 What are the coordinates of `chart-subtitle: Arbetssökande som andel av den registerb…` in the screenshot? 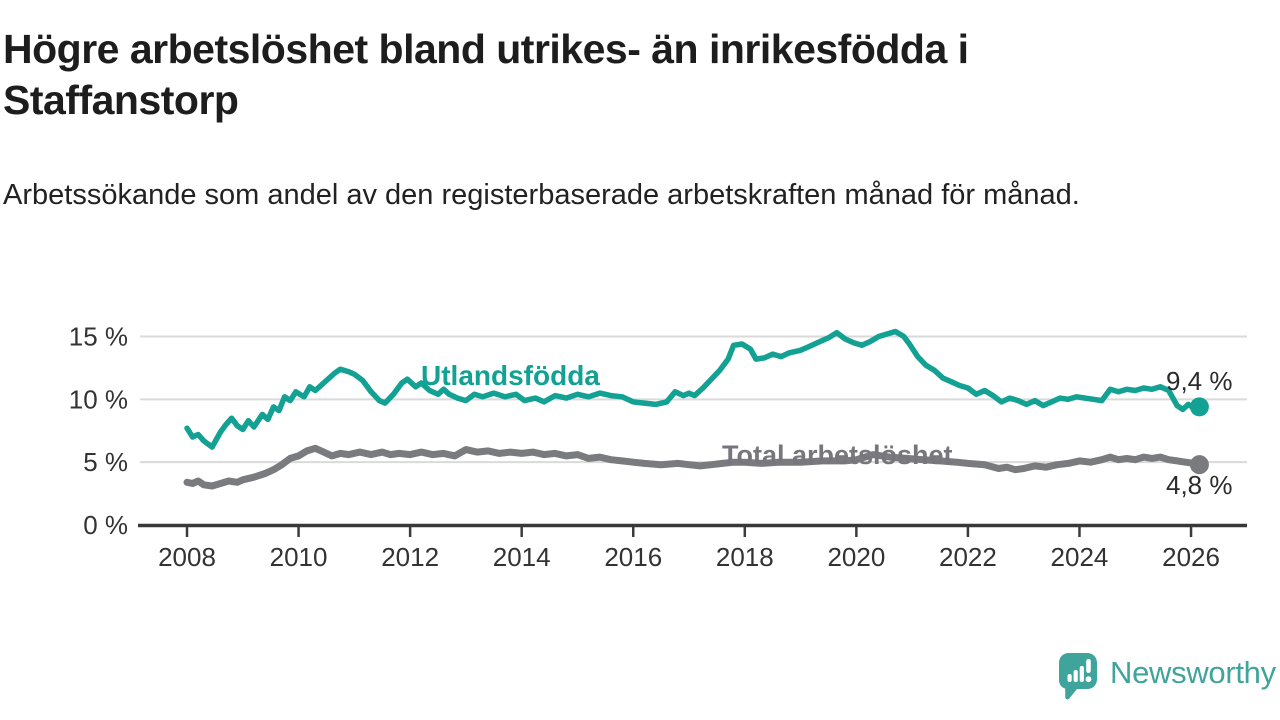 It's located at (541, 195).